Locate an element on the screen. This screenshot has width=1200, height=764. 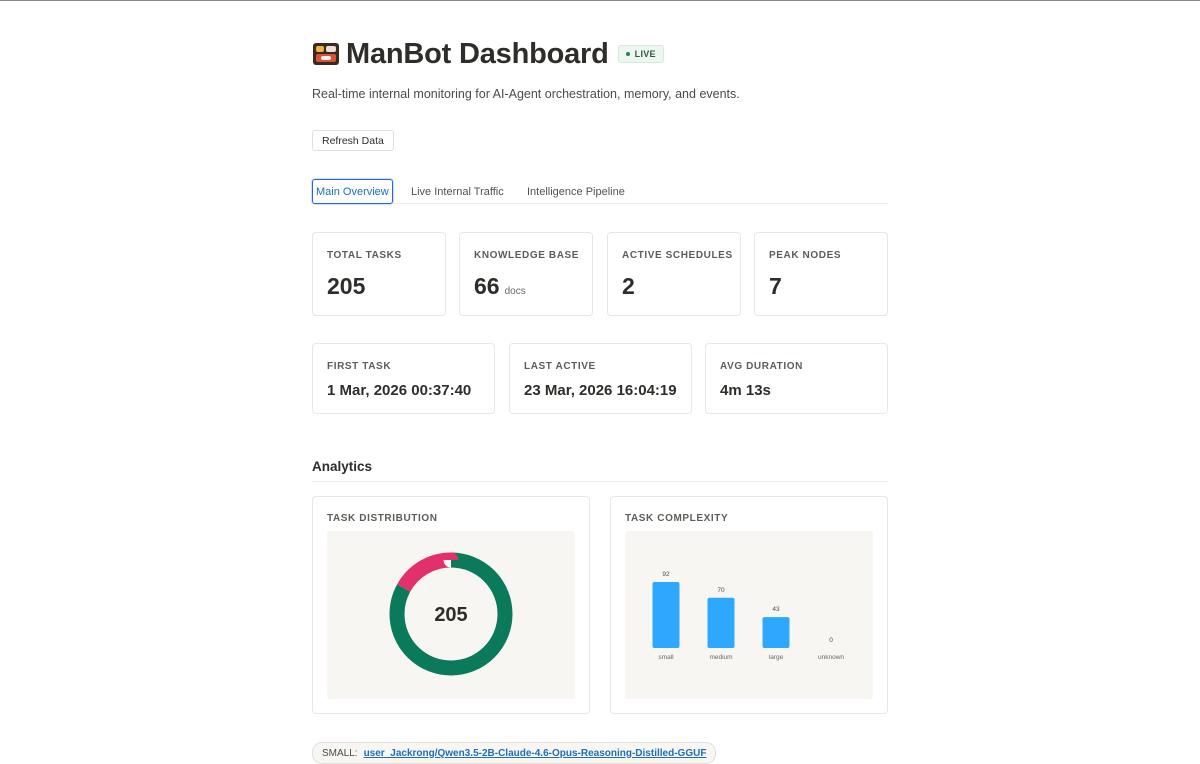
stat-card-last-active: LAST ACTIVE 23 Mar, 2026 16:04:19 is located at coordinates (600, 378).